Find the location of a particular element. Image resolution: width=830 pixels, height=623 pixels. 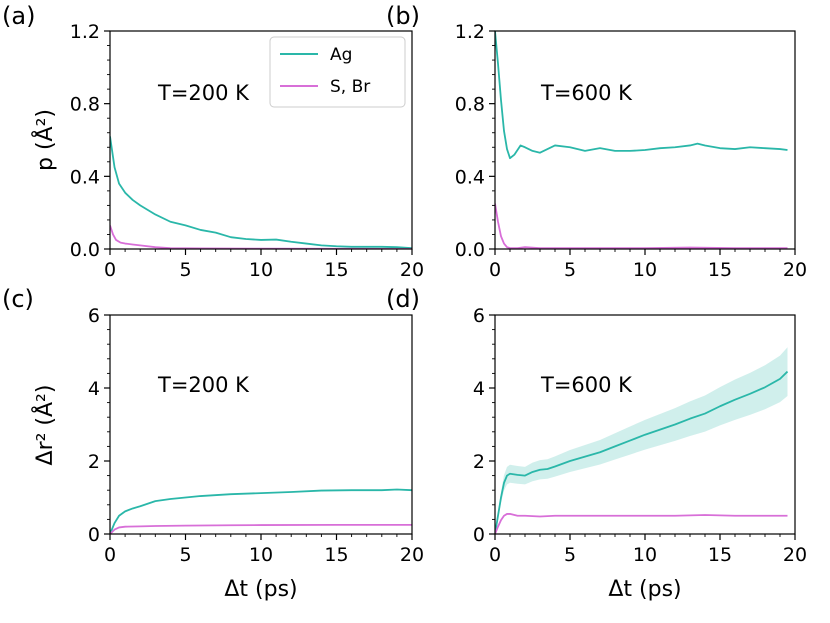

panel-label: (b) is located at coordinates (403, 16).